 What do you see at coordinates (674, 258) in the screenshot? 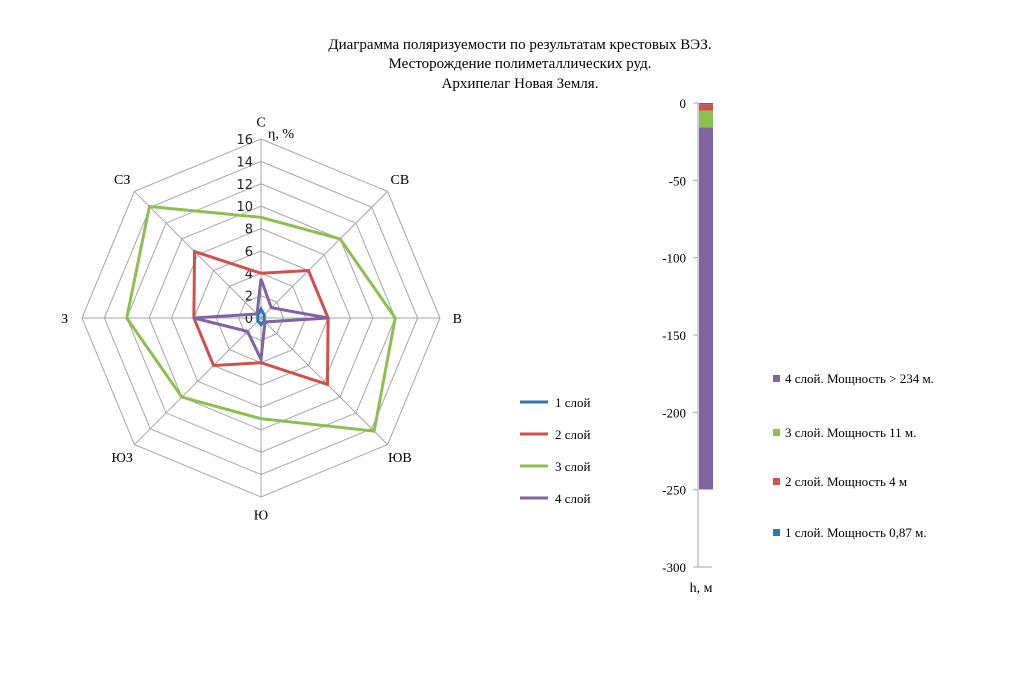
I see `y-tick-label: -100` at bounding box center [674, 258].